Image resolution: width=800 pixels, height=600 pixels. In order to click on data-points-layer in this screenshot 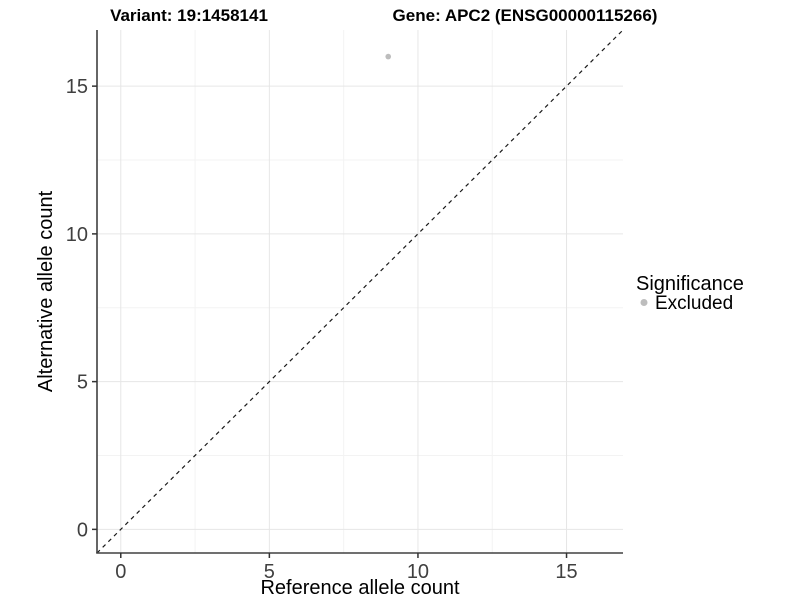, I will do `click(388, 56)`.